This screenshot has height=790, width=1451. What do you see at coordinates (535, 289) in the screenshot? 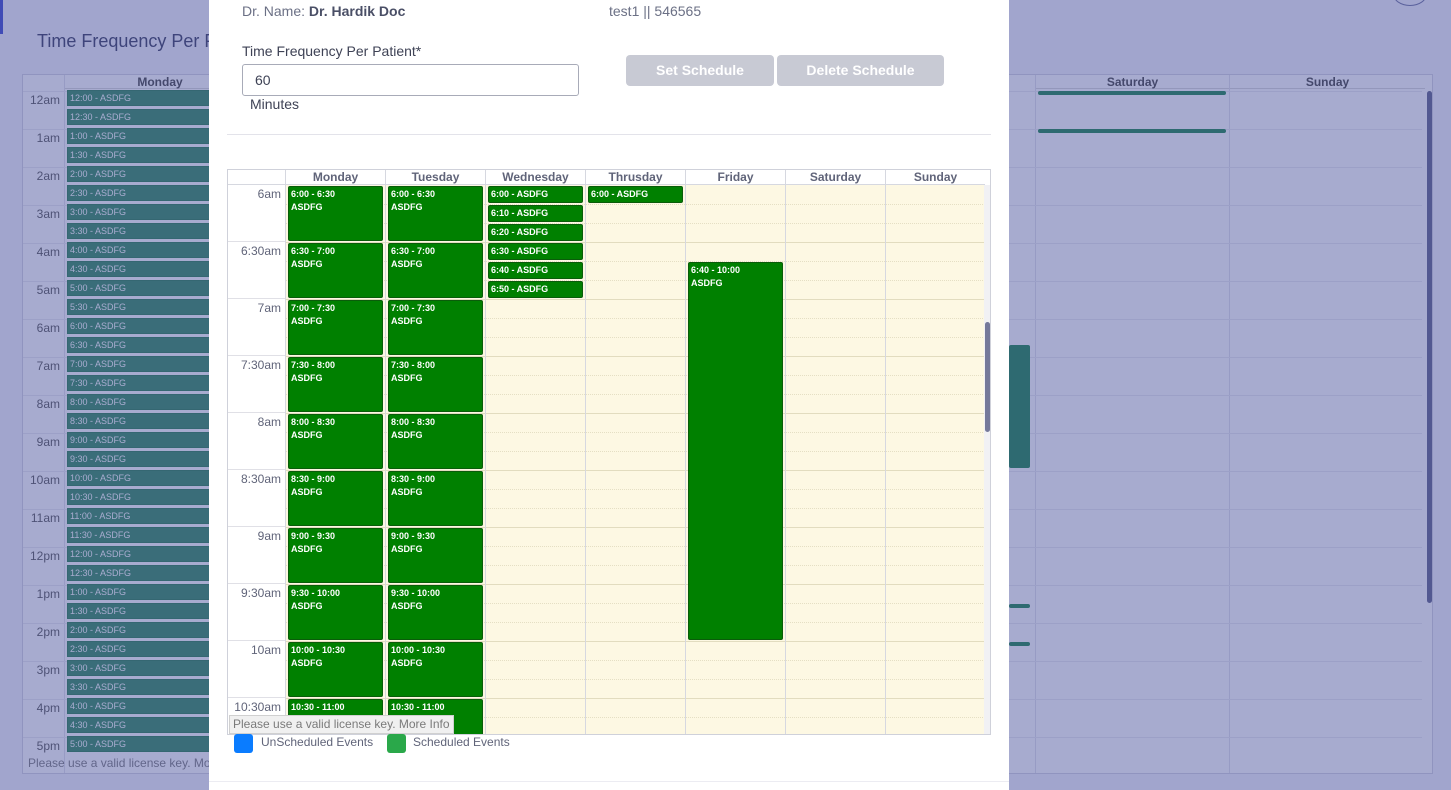
I see `scheduled-event: 6:50 - ASDFG` at bounding box center [535, 289].